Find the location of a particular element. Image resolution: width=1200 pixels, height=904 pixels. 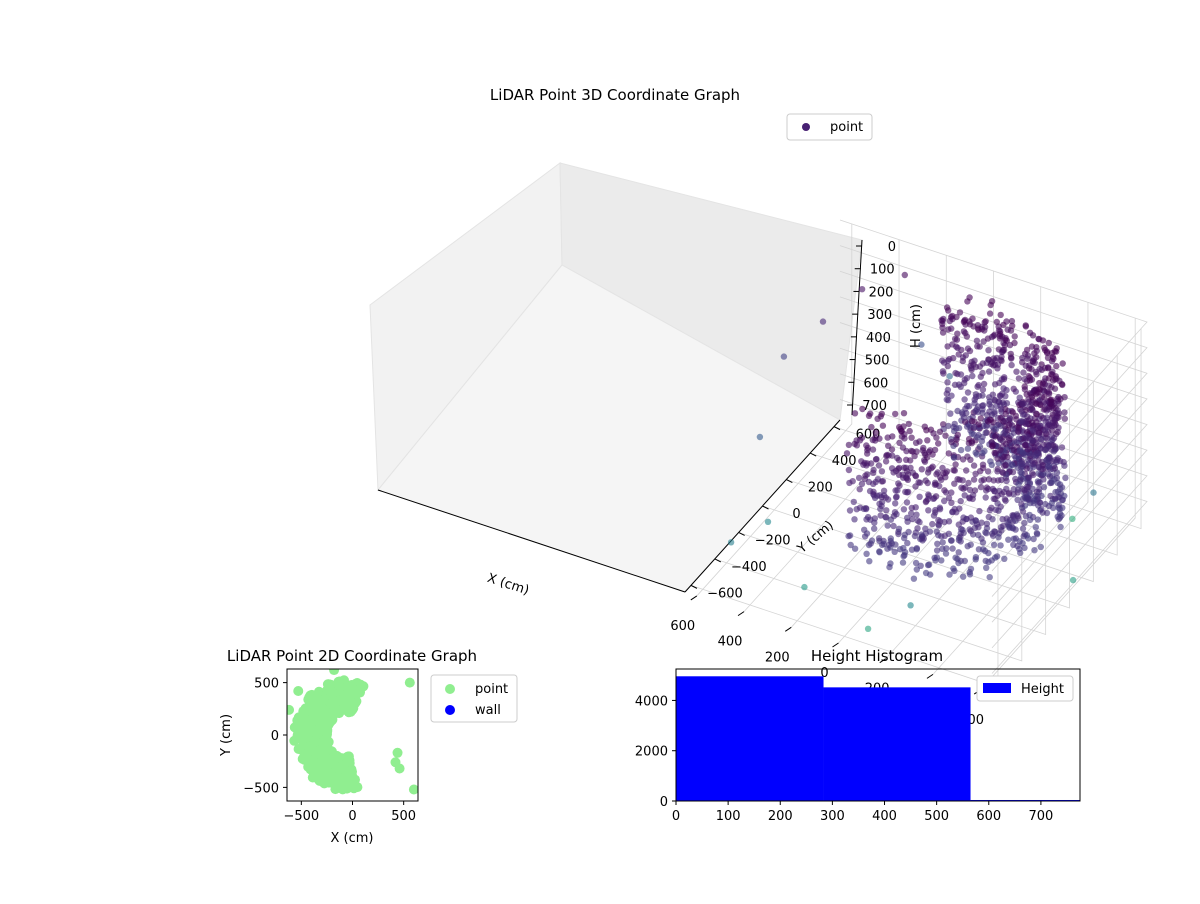

x-tick-label-hist: 700 is located at coordinates (1040, 816).